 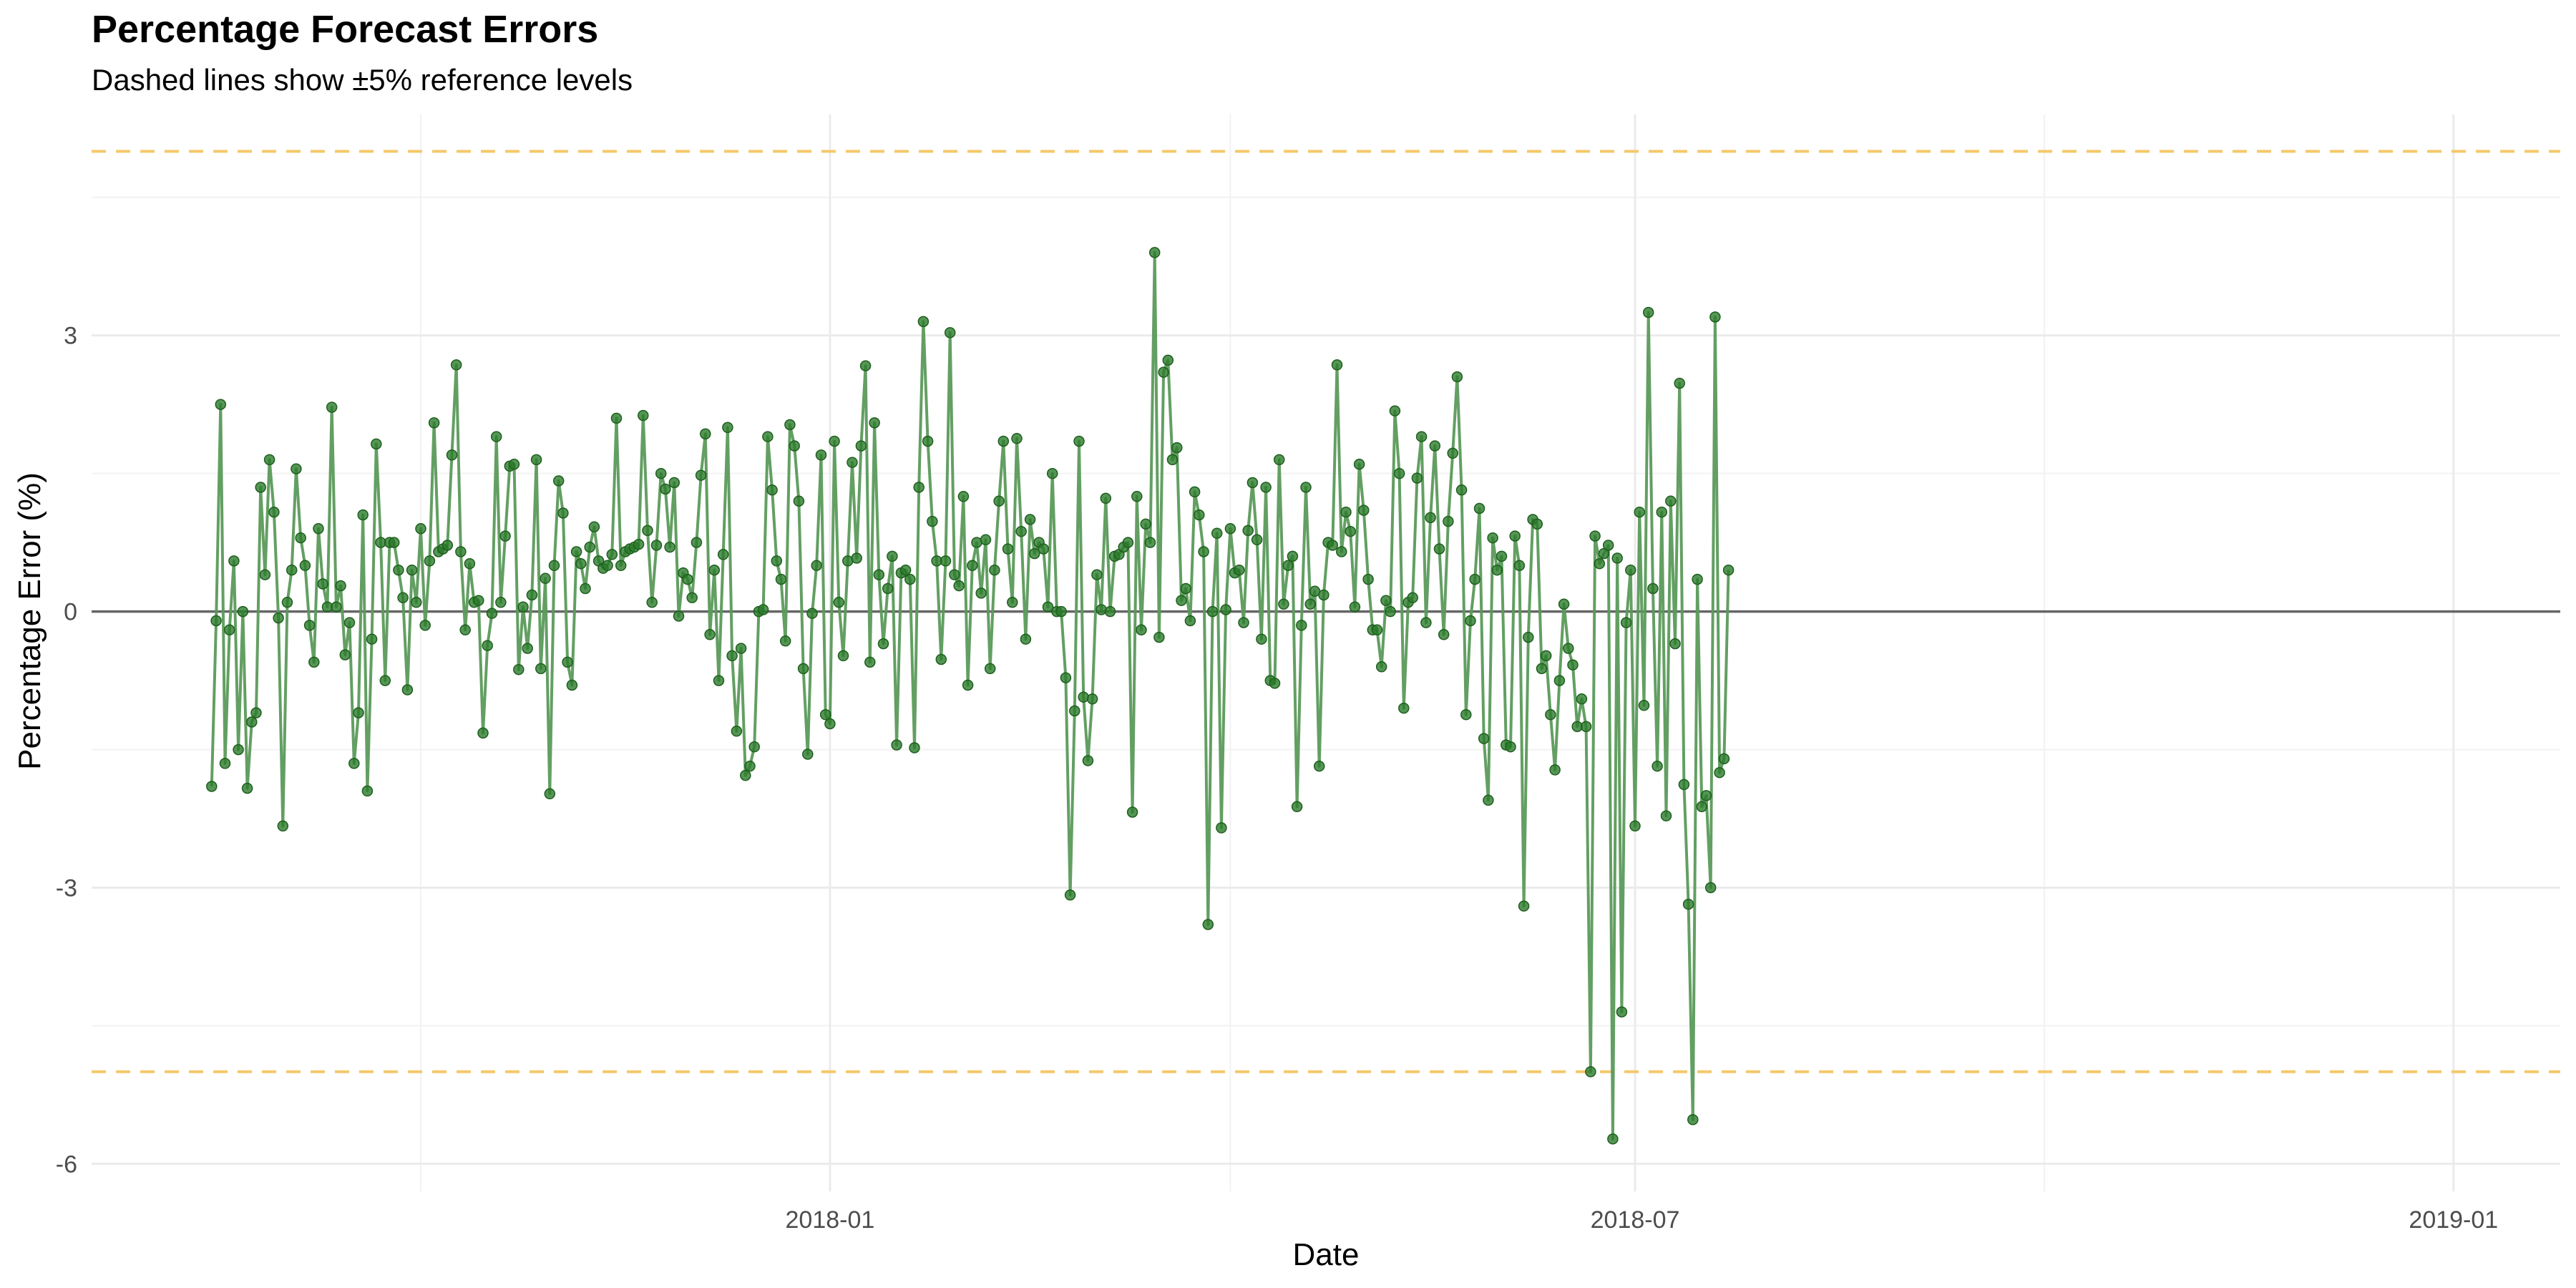 What do you see at coordinates (29, 621) in the screenshot?
I see `y-axis-title: Percentage Error (%)` at bounding box center [29, 621].